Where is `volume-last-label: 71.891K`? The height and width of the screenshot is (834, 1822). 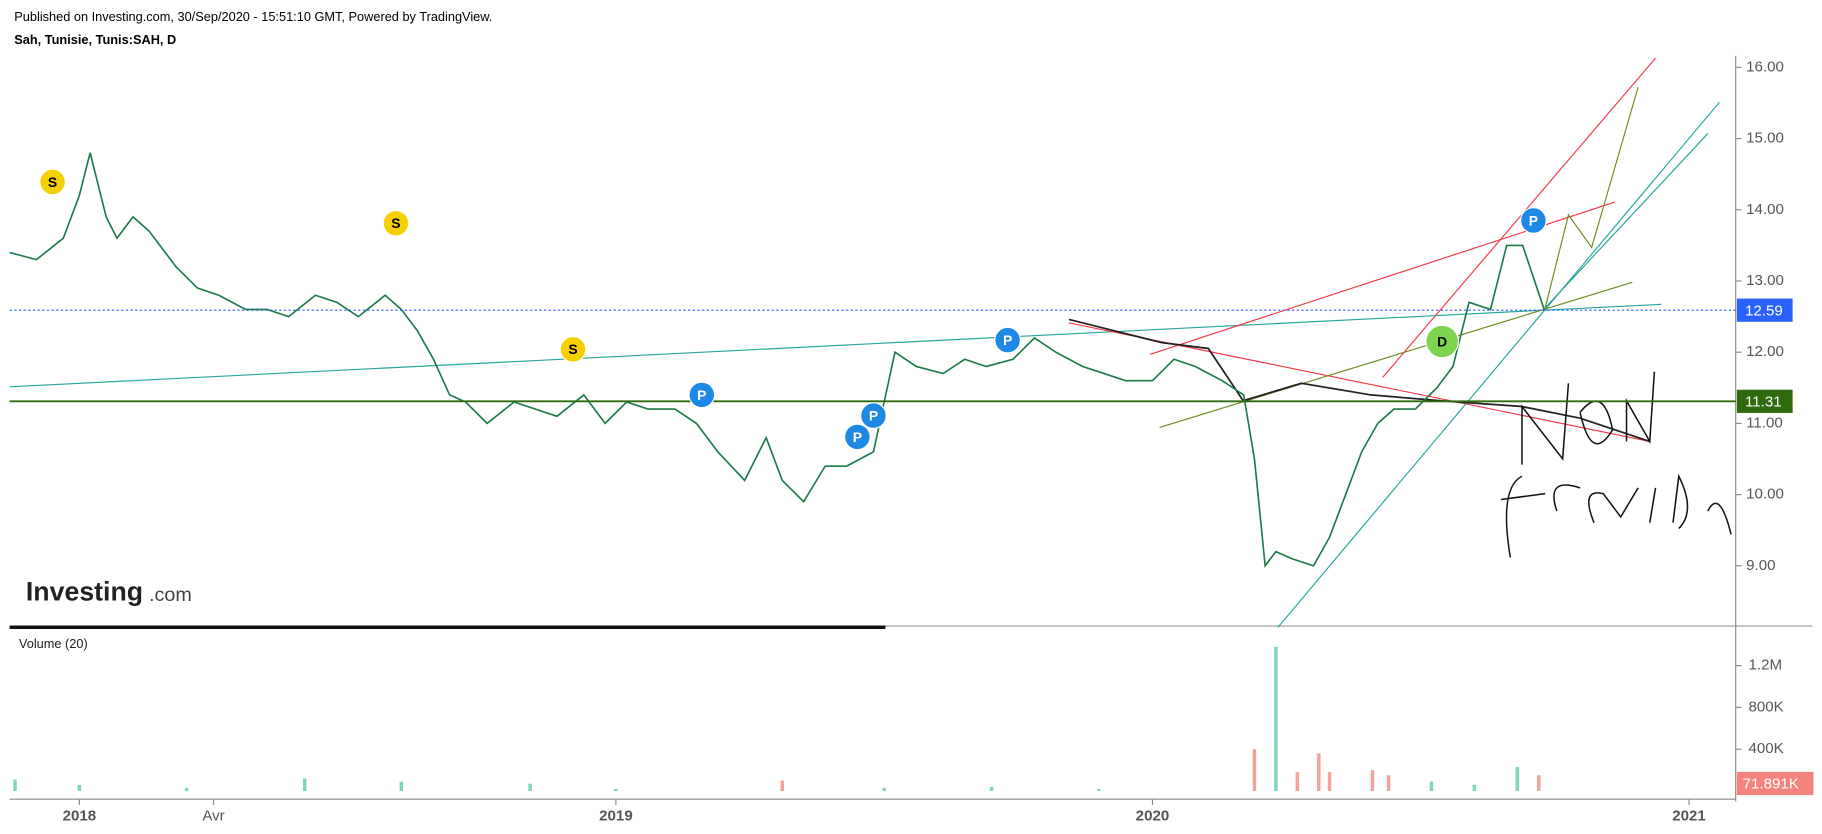
volume-last-label: 71.891K is located at coordinates (1771, 784).